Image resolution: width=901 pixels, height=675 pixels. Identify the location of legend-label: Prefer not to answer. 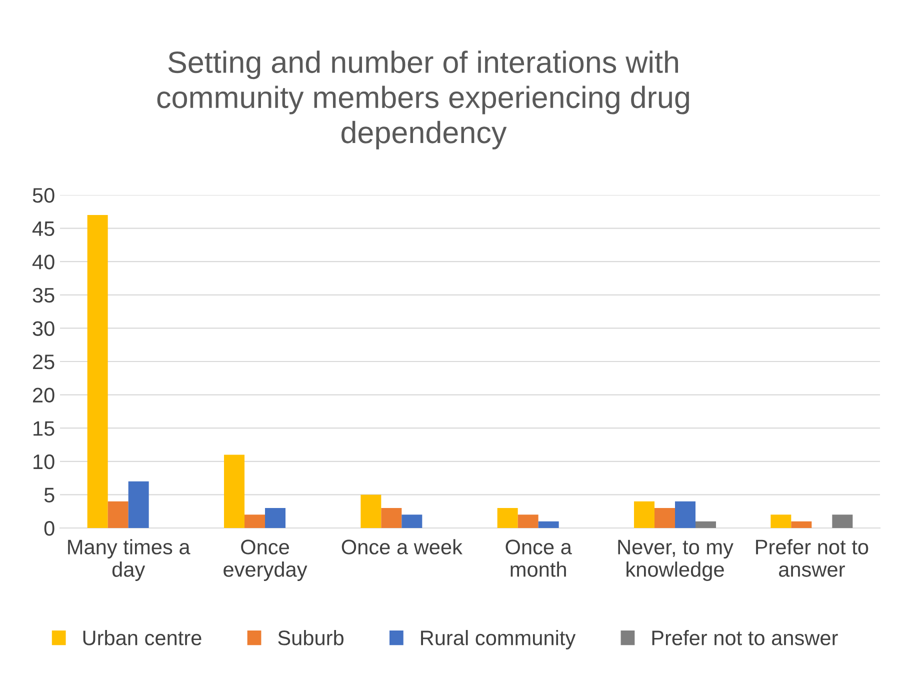
(745, 638).